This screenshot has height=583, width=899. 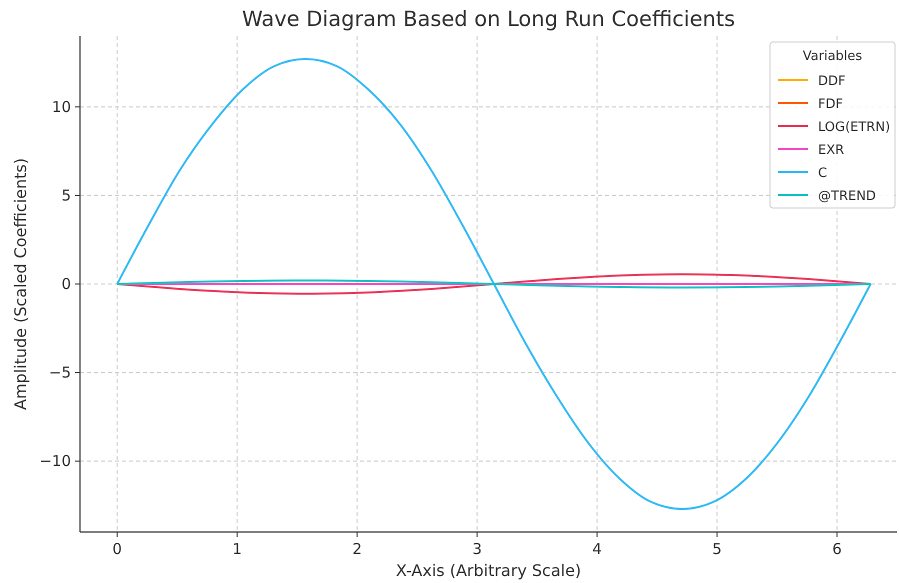 I want to click on y-axis-title: Amplitude (Scaled Coefficients), so click(x=20, y=284).